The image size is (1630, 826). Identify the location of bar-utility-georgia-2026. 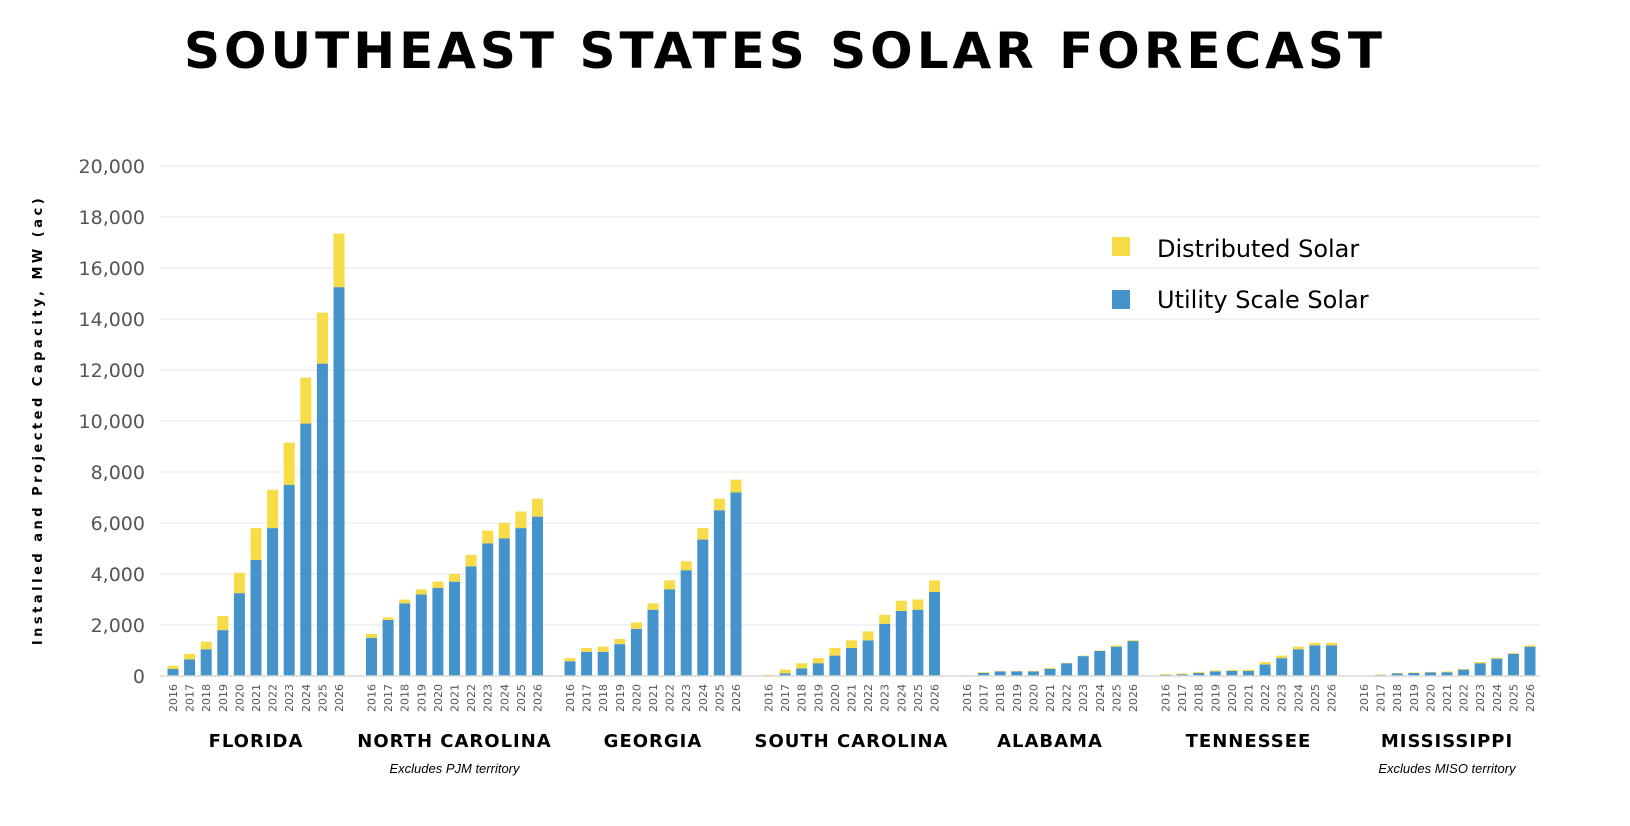
(736, 584).